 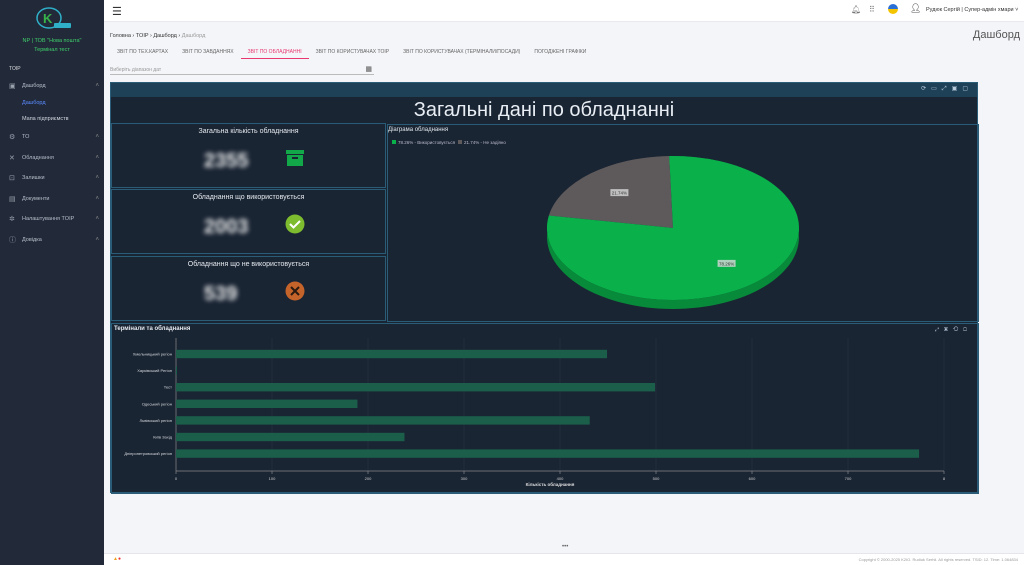 I want to click on apps-grid-icon: ⠿, so click(x=872, y=9).